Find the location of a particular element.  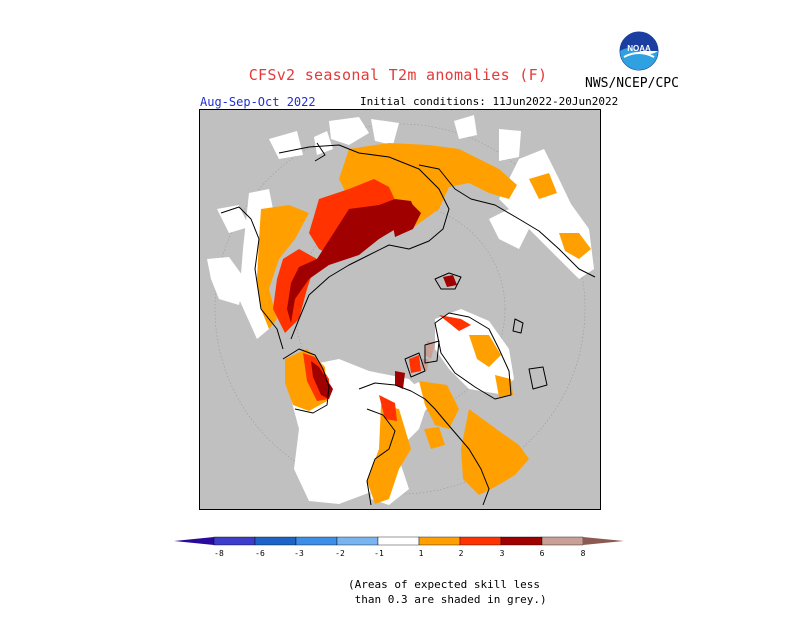

period-label: Aug-Sep-Oct 2022 is located at coordinates (258, 102).